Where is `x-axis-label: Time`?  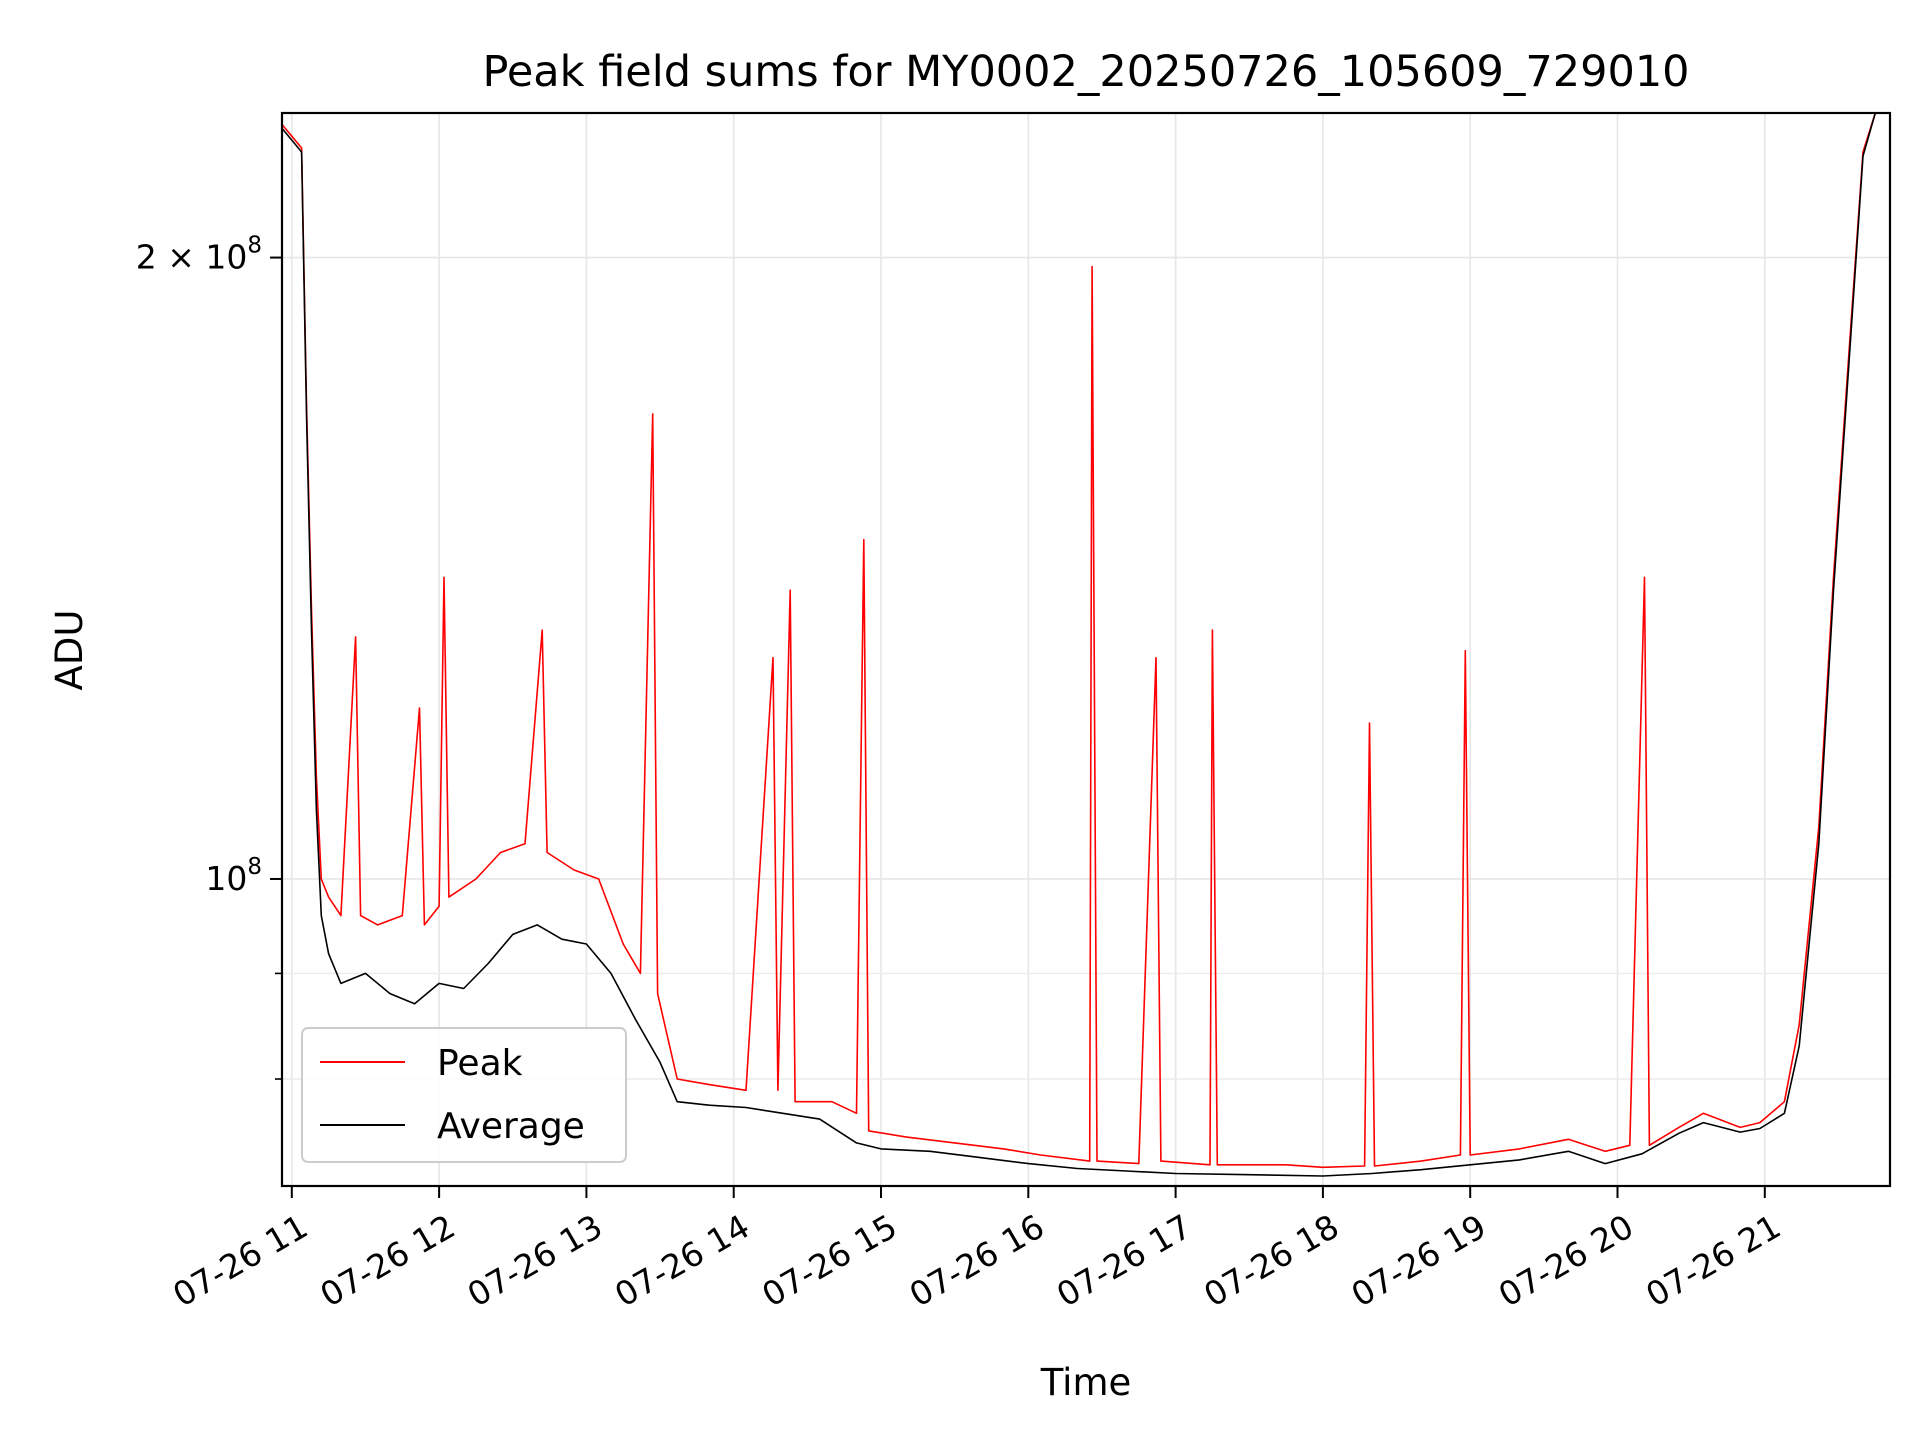
x-axis-label: Time is located at coordinates (1086, 1382).